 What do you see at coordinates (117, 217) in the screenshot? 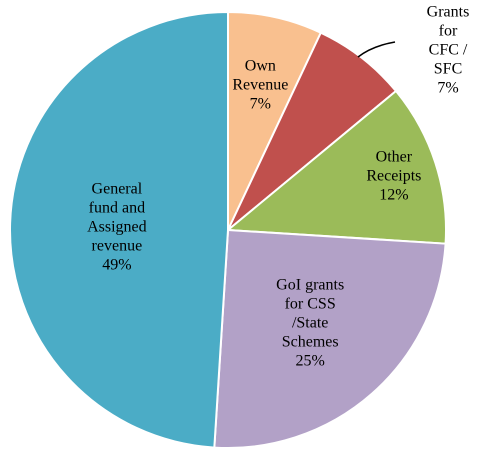
I see `category-label: General fund and Assigned revenue` at bounding box center [117, 217].